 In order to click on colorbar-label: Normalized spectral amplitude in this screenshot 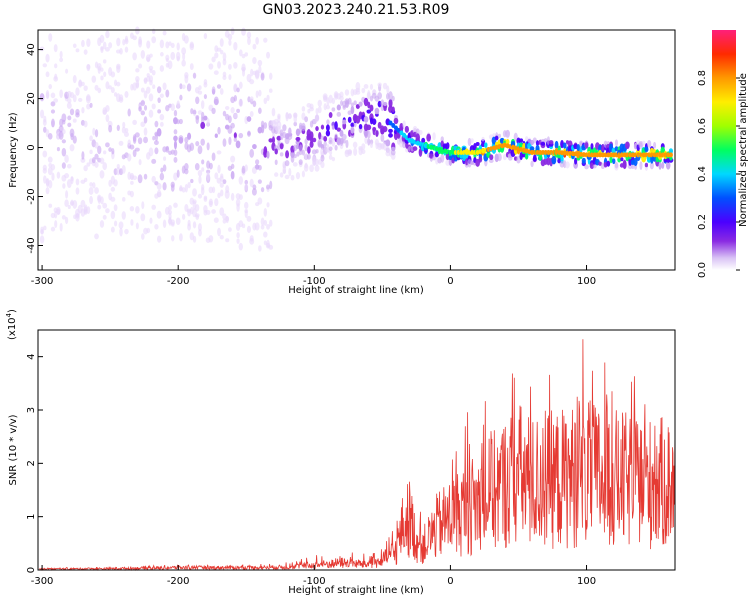, I will do `click(743, 150)`.